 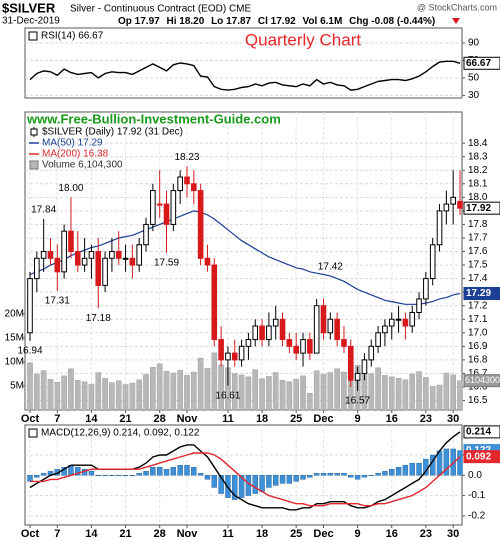 What do you see at coordinates (478, 143) in the screenshot?
I see `y-tick-label: 18.4` at bounding box center [478, 143].